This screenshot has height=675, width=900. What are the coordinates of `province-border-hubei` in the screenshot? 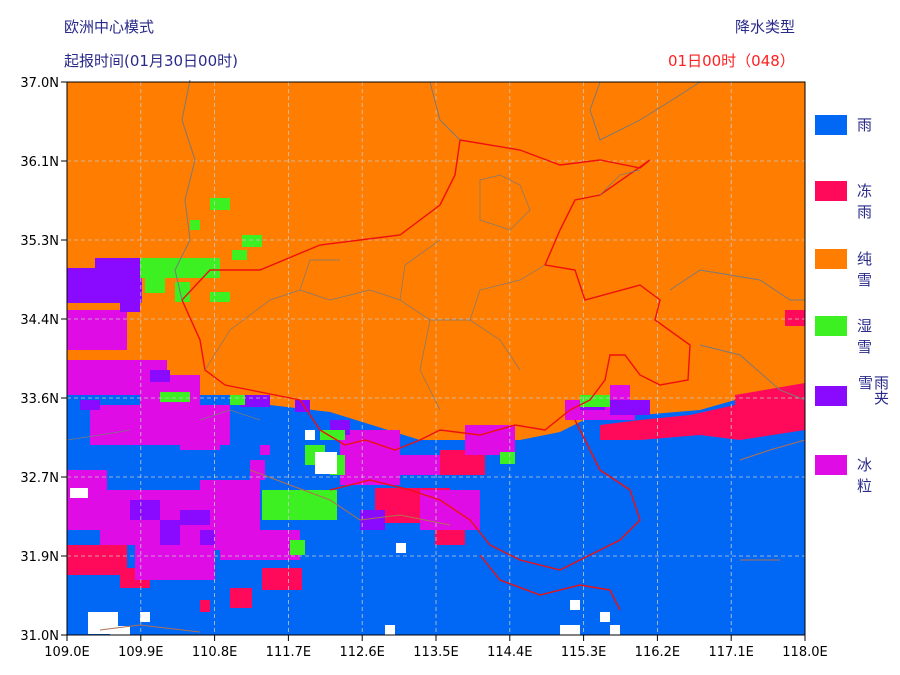 It's located at (485, 495).